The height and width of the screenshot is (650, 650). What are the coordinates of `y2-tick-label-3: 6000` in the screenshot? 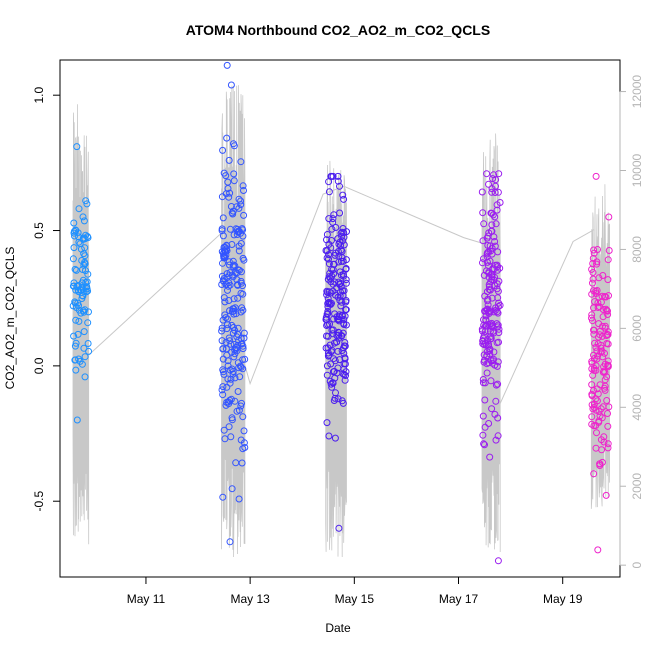 It's located at (637, 328).